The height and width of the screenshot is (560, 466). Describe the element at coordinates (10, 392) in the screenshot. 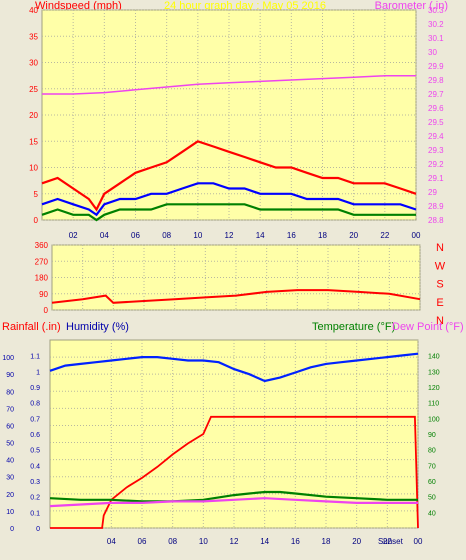

I see `humidity-y-tick: 80` at that location.